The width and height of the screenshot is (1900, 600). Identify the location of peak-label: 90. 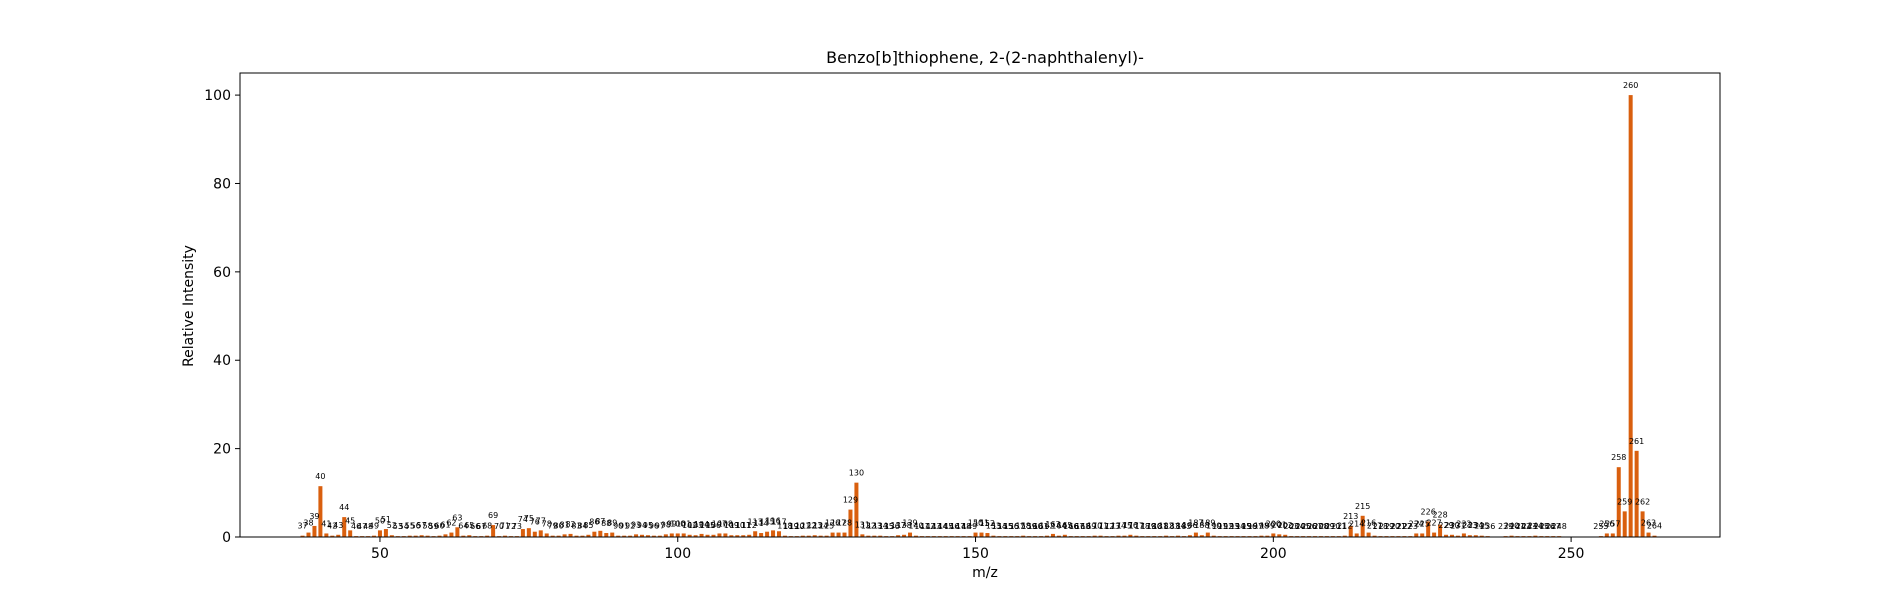
(618, 526).